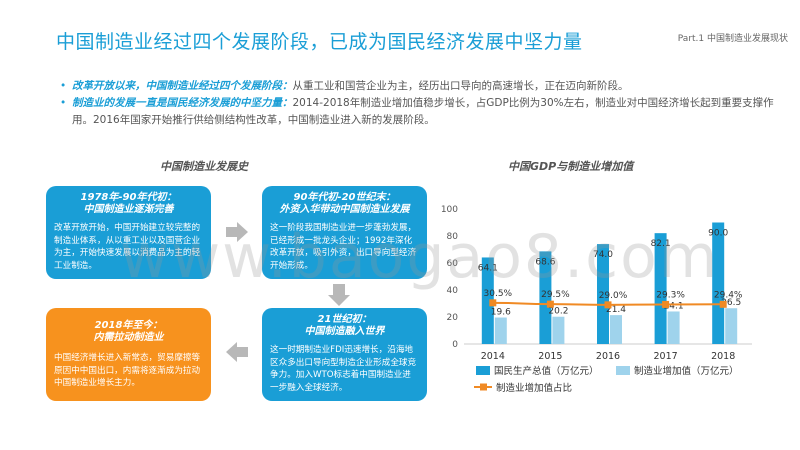 The width and height of the screenshot is (800, 450). I want to click on data-label-ratio: 29.4%, so click(728, 295).